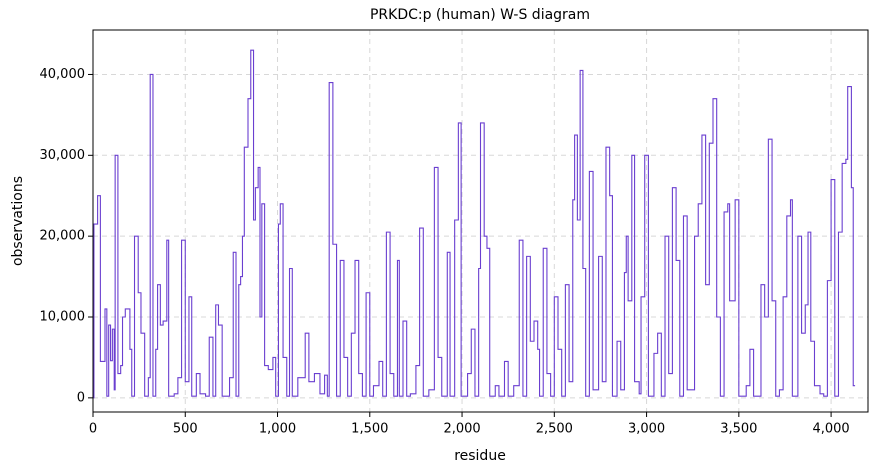  Describe the element at coordinates (81, 397) in the screenshot. I see `y-tick-label: 0` at that location.